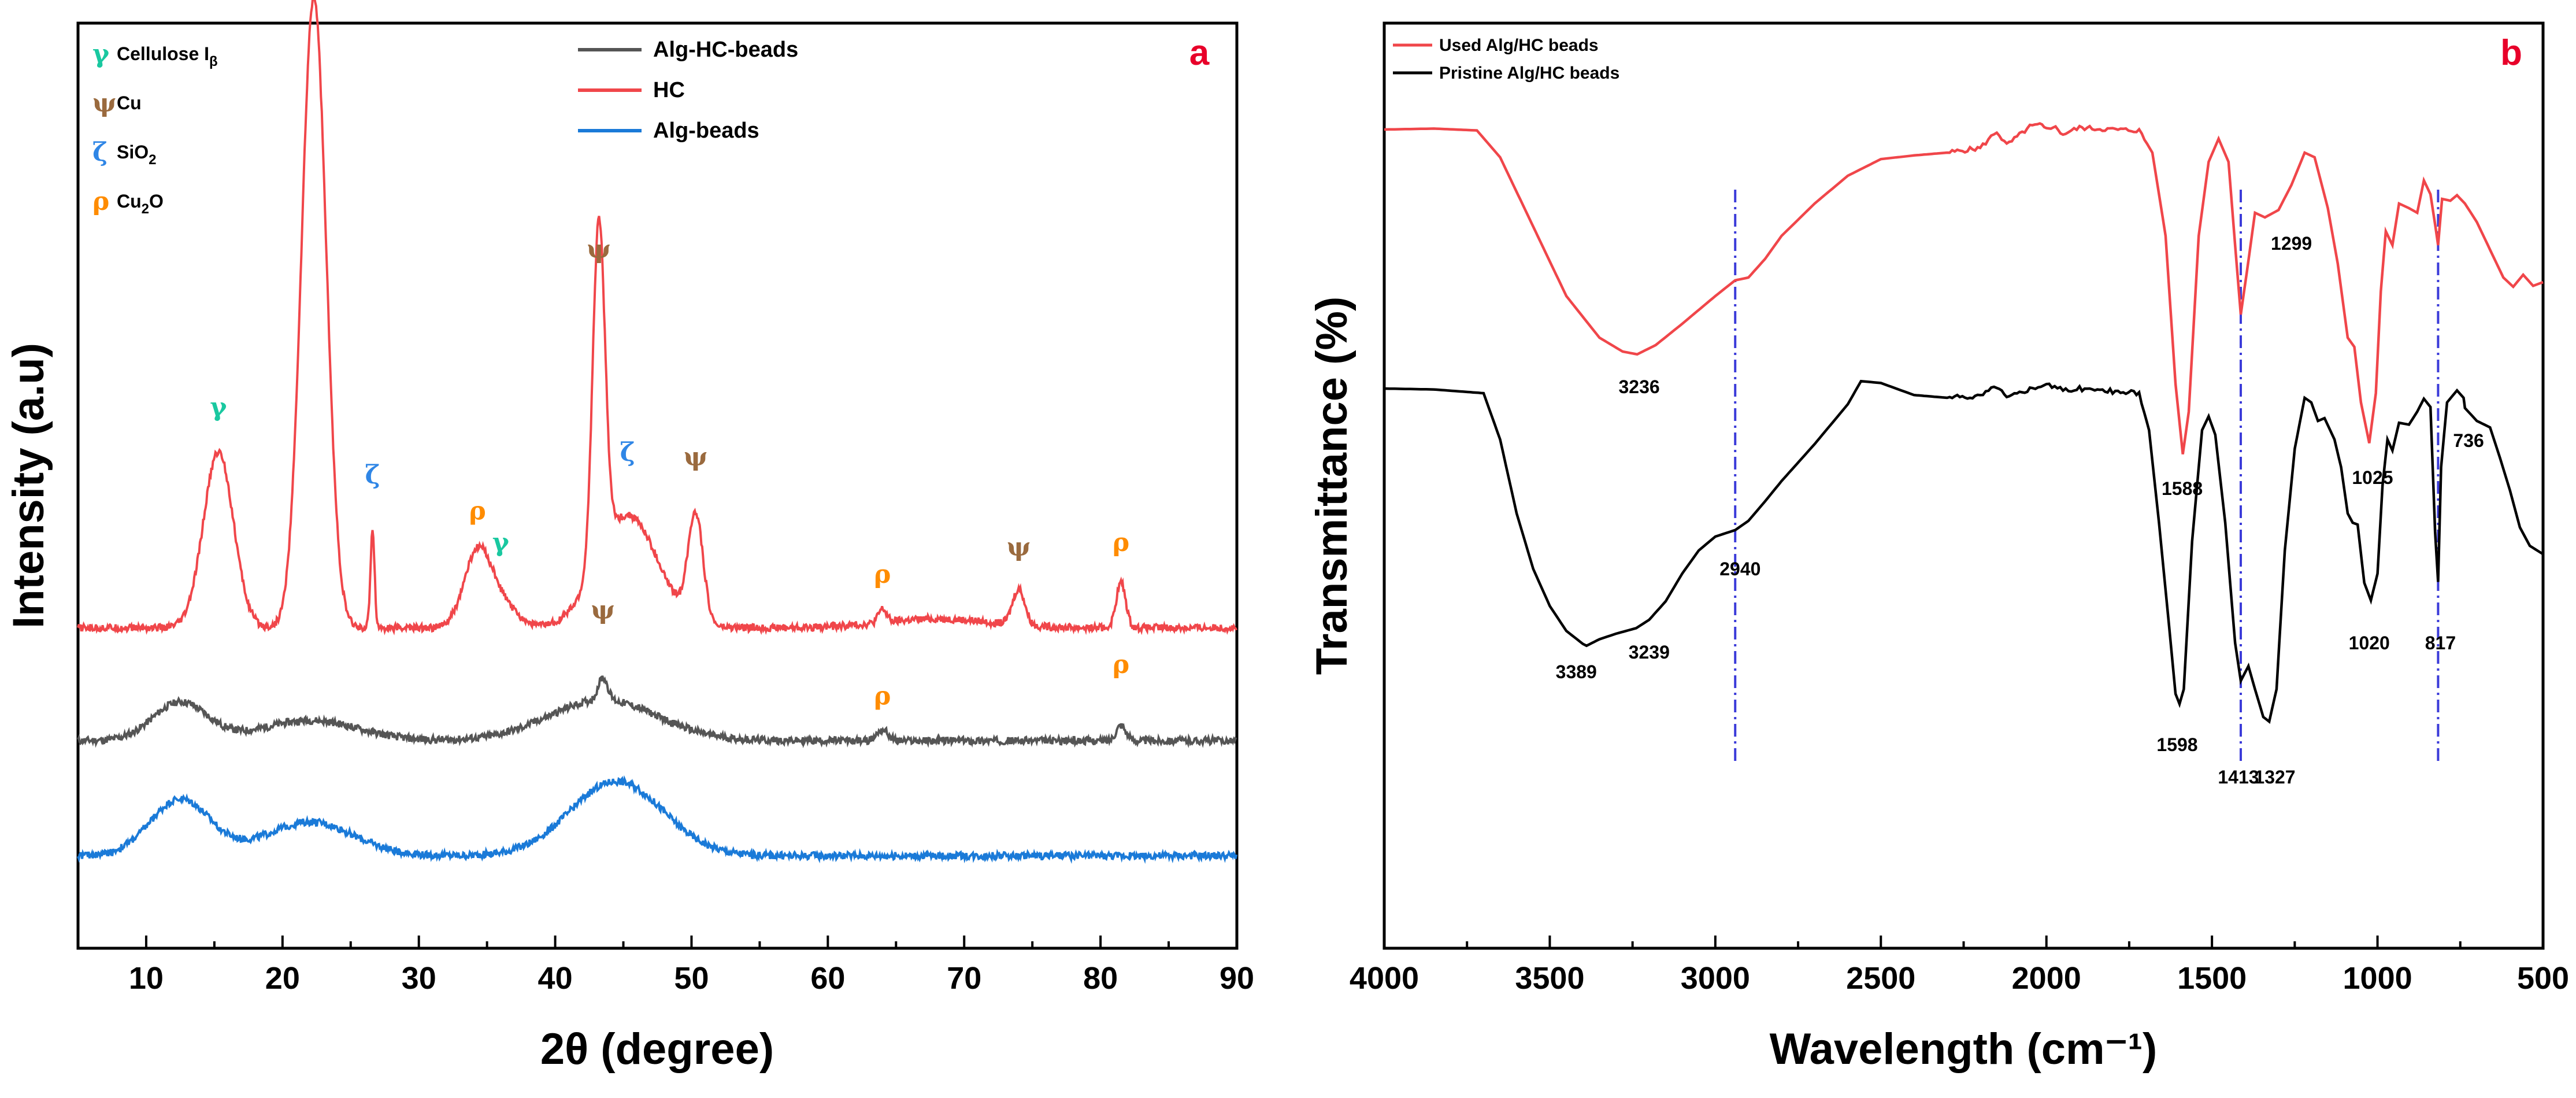  I want to click on peak-label: 1598, so click(2176, 744).